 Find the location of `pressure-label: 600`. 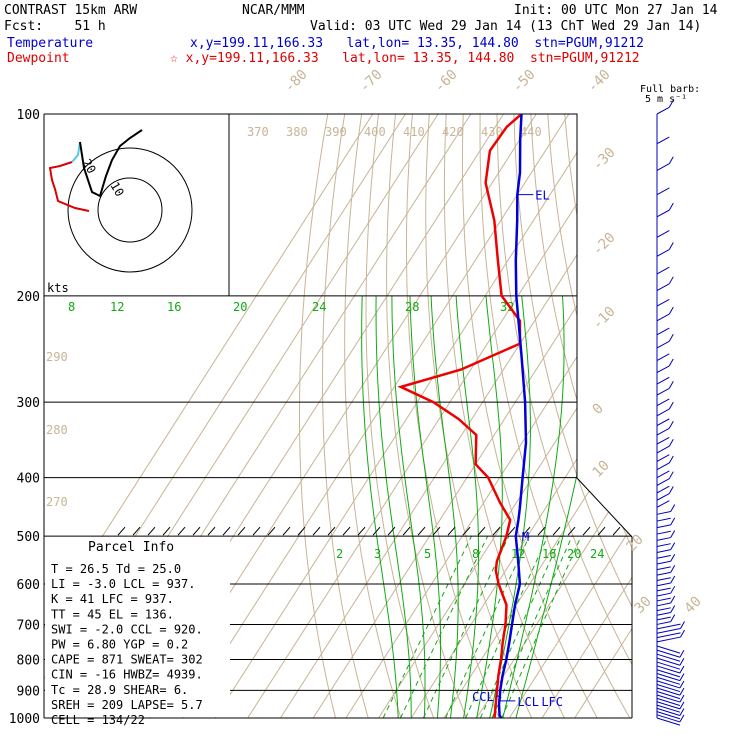

pressure-label: 600 is located at coordinates (28, 585).